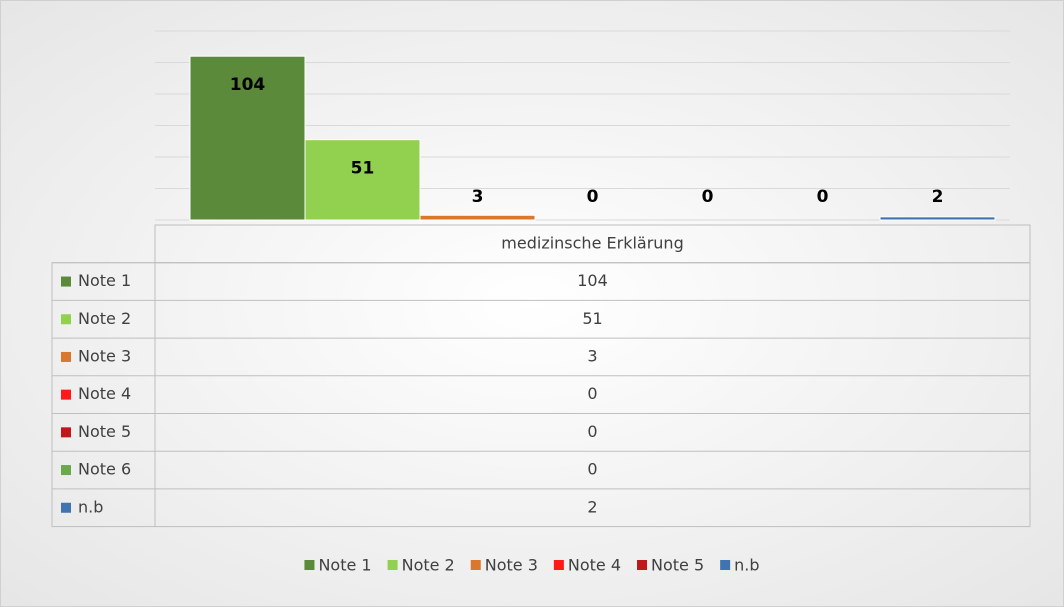  I want to click on data-label: 2, so click(938, 197).